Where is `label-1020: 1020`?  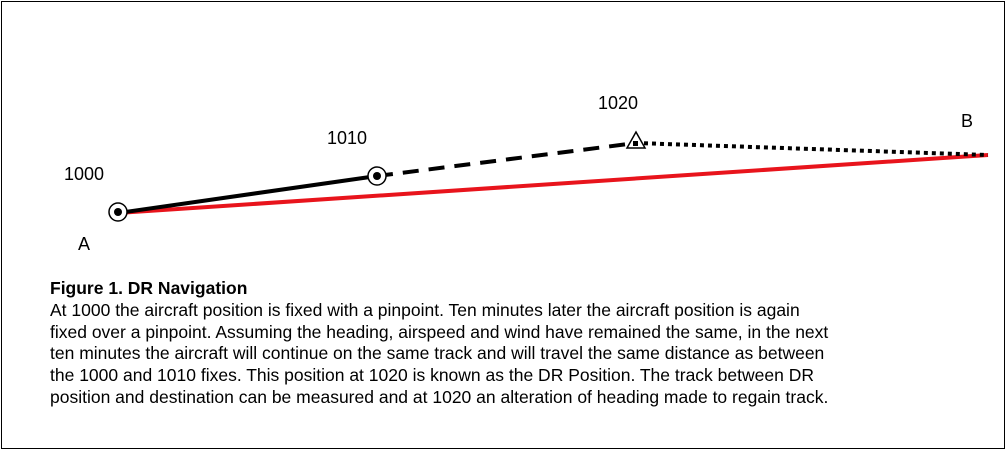
label-1020: 1020 is located at coordinates (618, 103).